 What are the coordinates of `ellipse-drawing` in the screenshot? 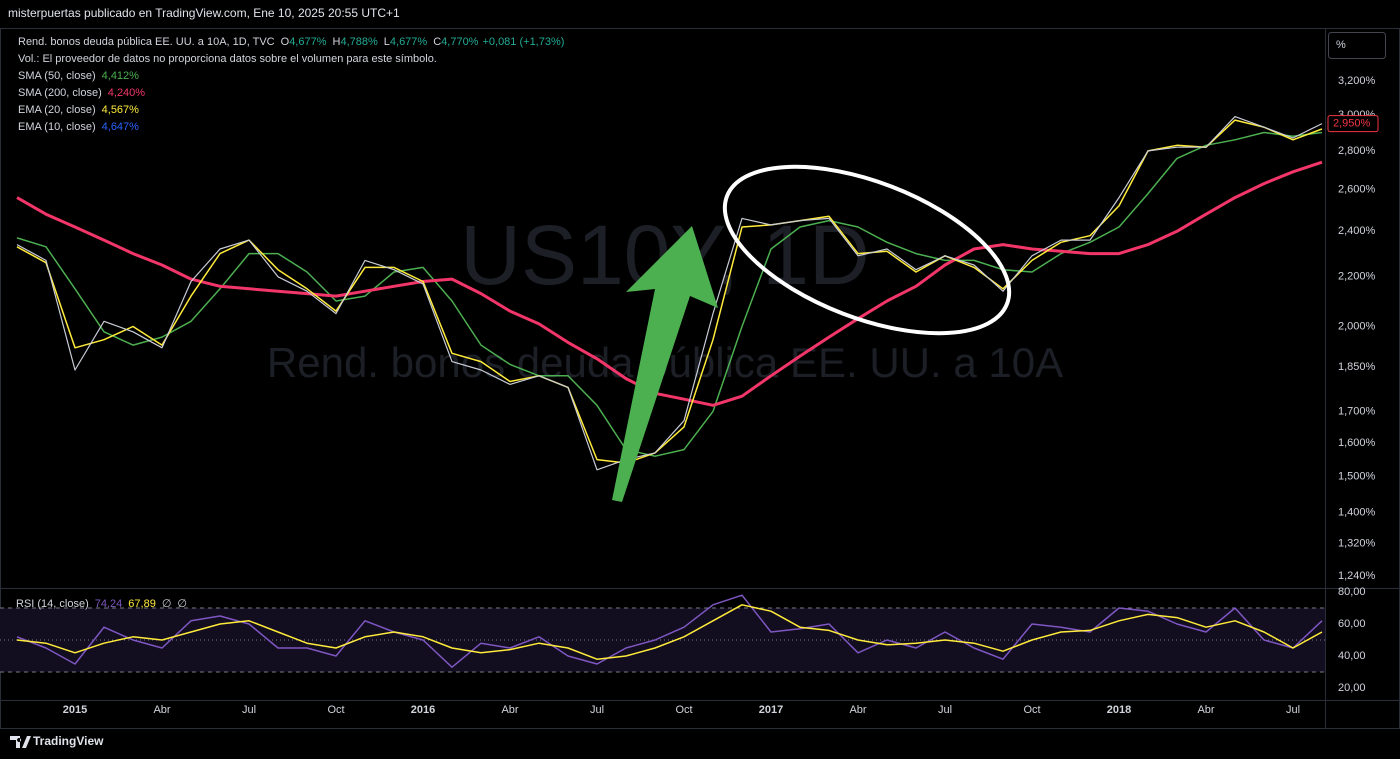 It's located at (867, 250).